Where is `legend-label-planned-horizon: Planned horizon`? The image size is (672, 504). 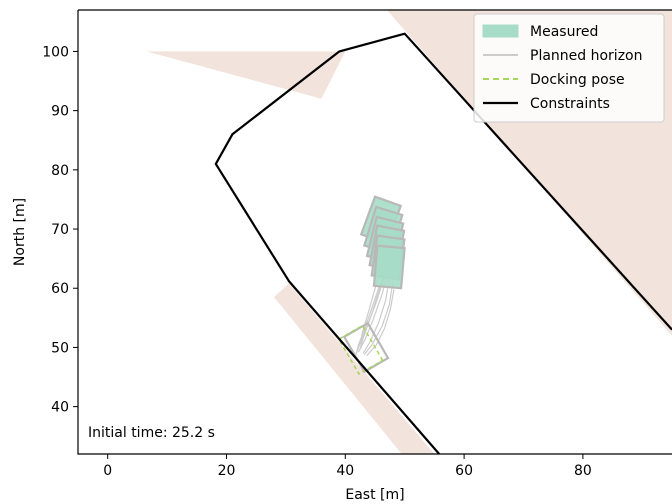
legend-label-planned-horizon: Planned horizon is located at coordinates (586, 56).